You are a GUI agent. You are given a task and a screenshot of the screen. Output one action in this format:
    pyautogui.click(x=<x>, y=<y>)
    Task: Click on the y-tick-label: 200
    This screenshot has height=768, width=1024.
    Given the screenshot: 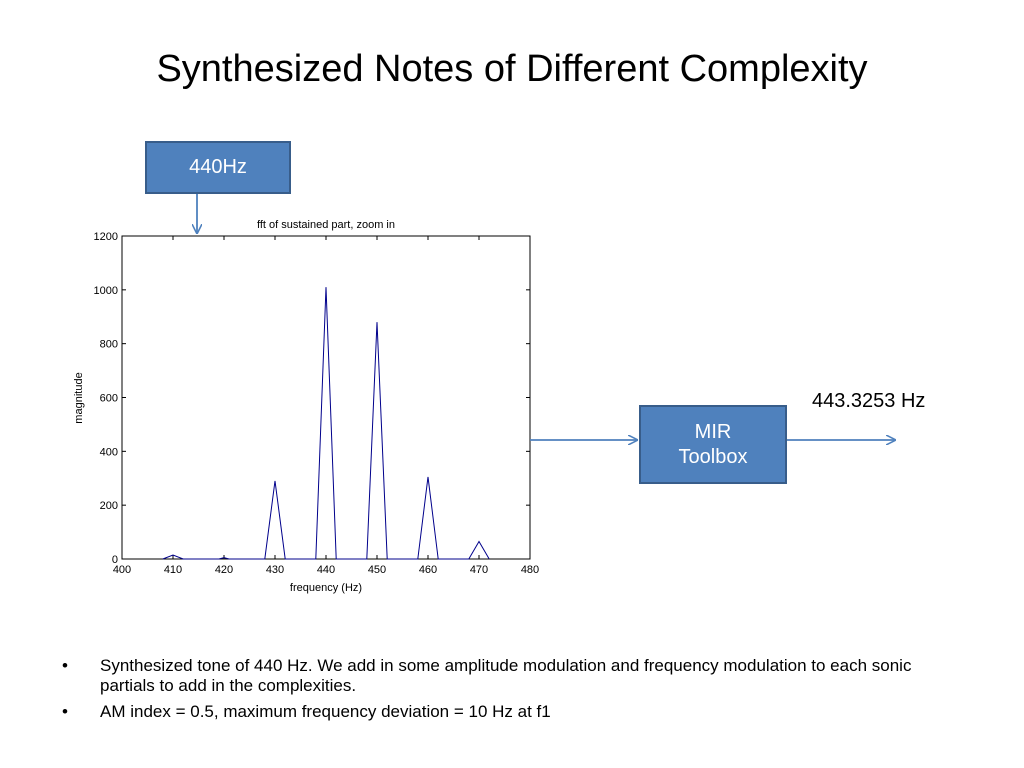 What is the action you would take?
    pyautogui.click(x=109, y=506)
    